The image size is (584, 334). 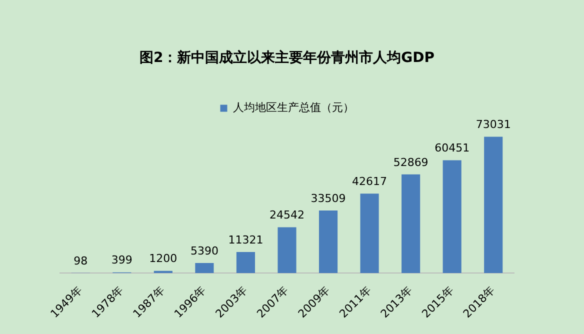 I want to click on data-label: 24542, so click(x=287, y=215).